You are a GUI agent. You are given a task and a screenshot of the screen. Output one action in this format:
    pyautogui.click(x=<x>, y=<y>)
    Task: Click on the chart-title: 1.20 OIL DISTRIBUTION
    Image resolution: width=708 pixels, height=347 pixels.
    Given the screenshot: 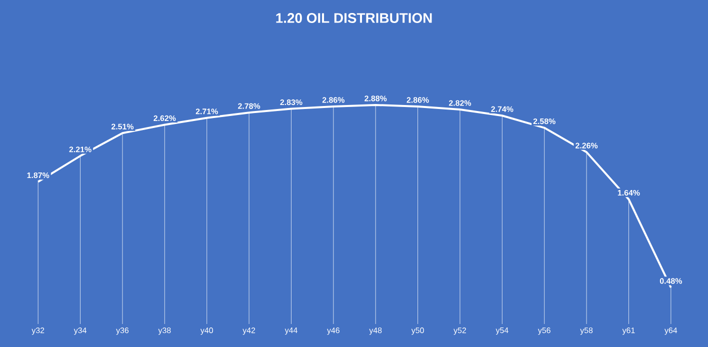 What is the action you would take?
    pyautogui.click(x=354, y=18)
    